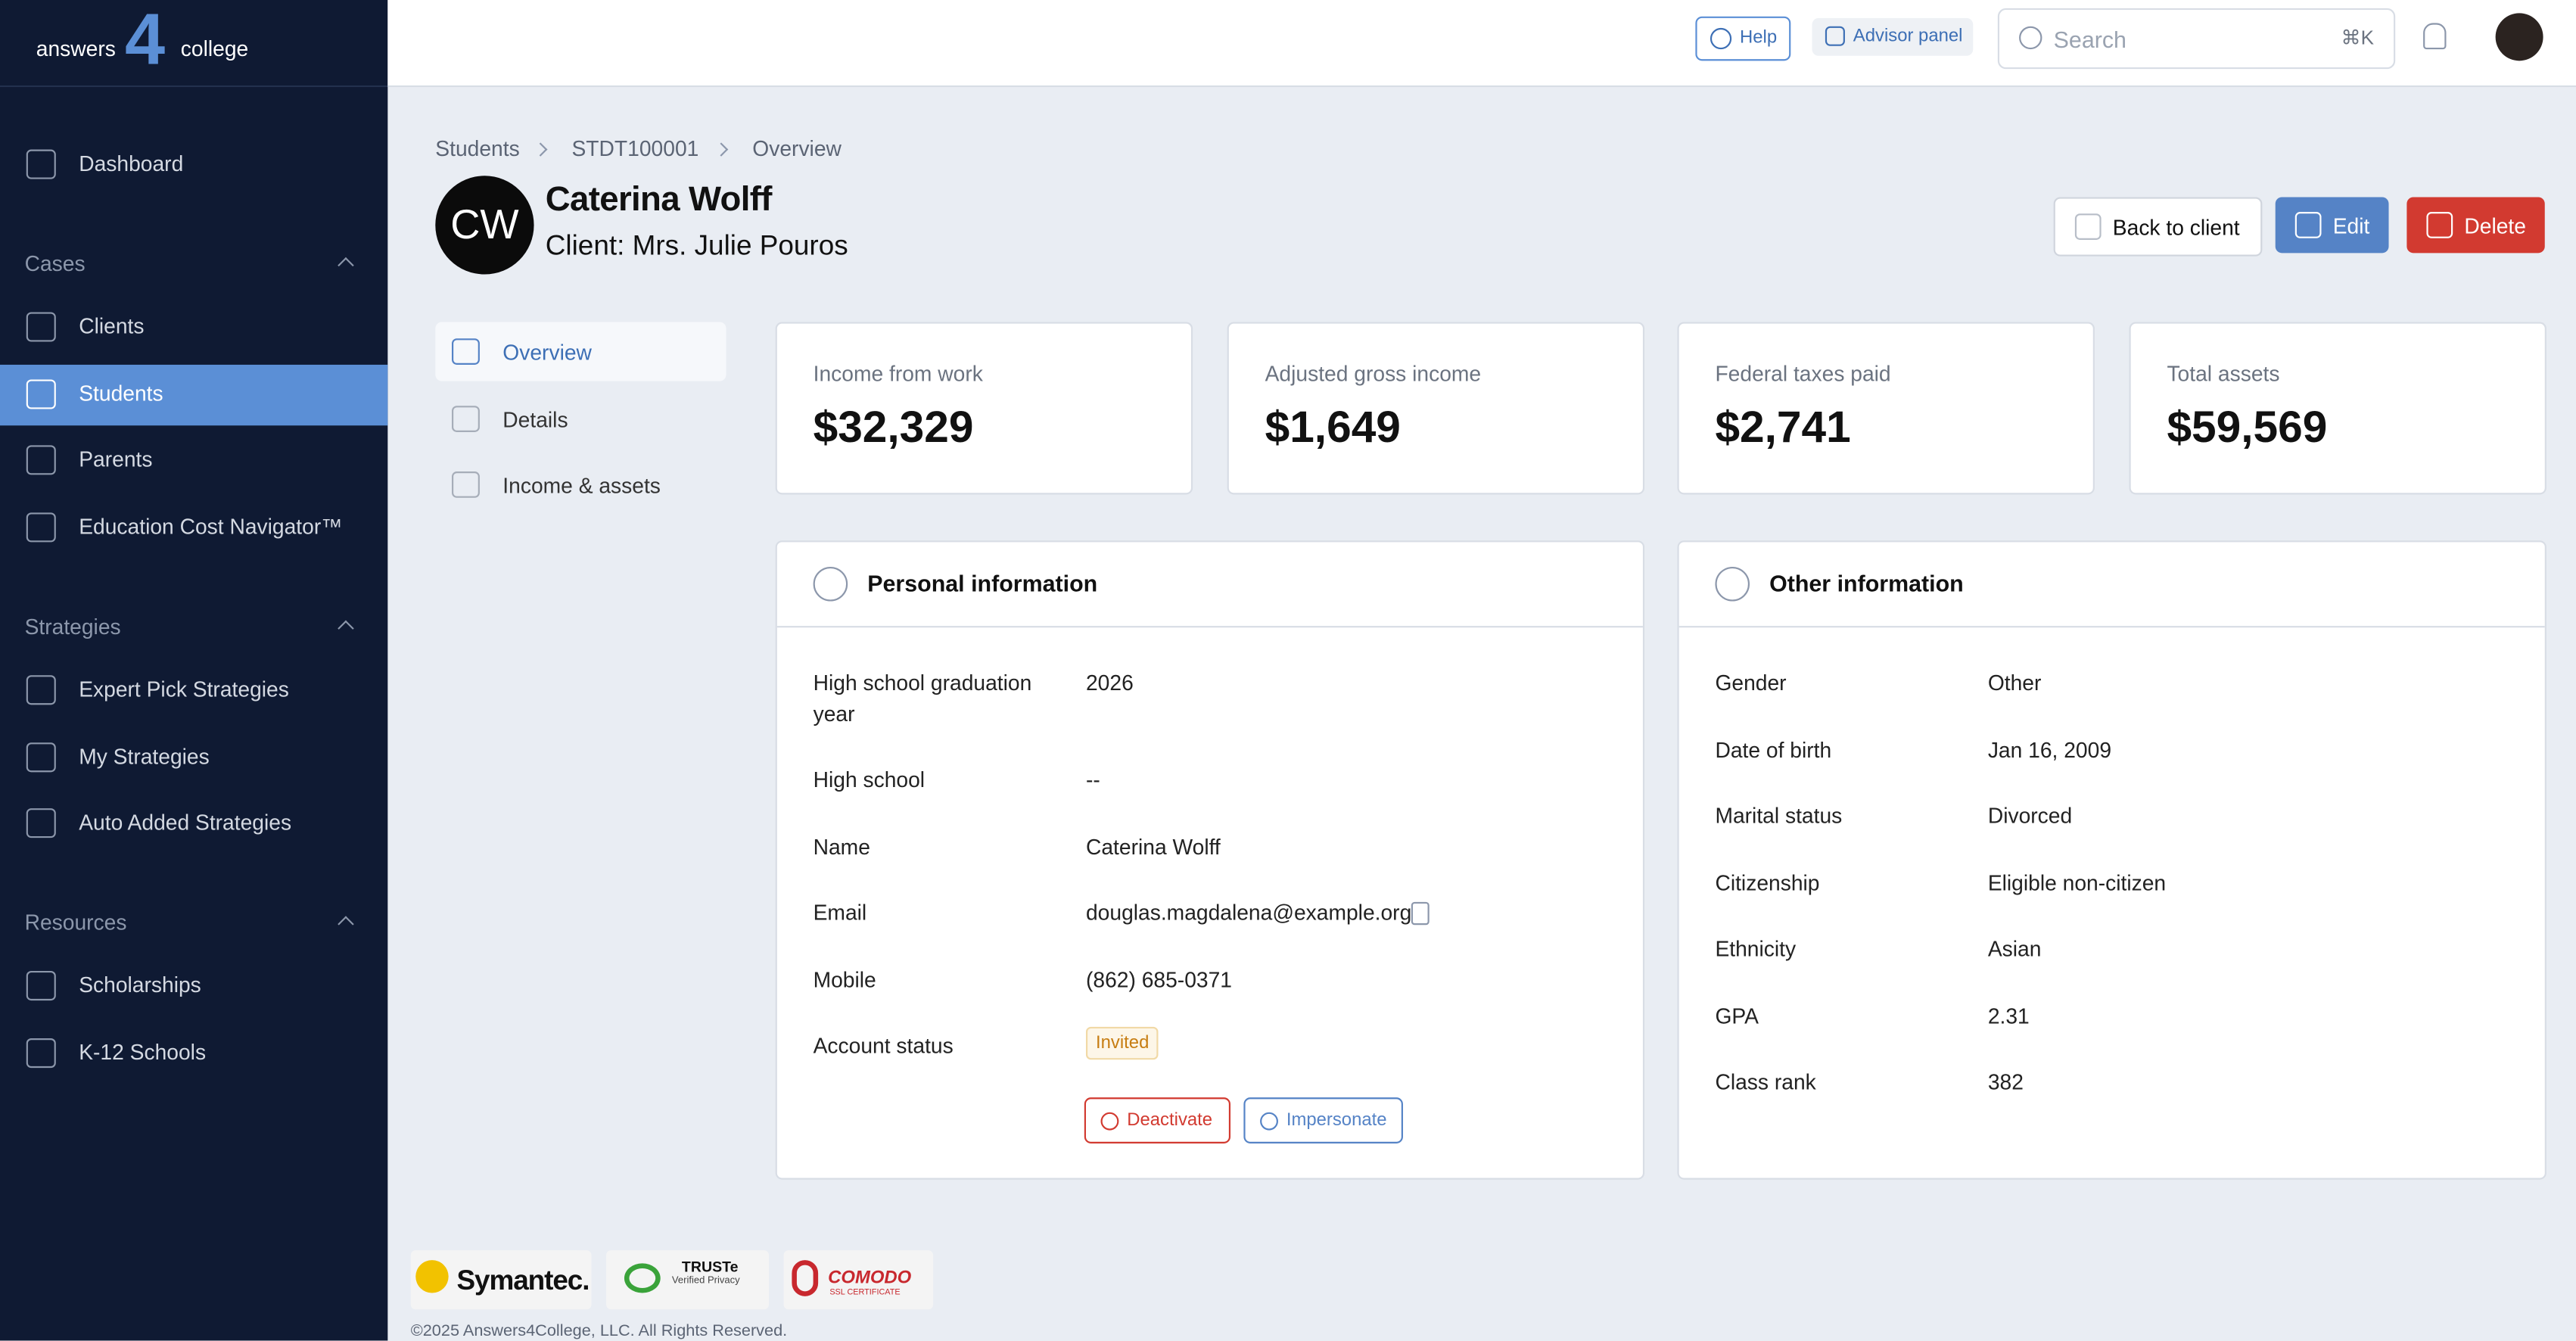  What do you see at coordinates (2014, 682) in the screenshot?
I see `row-value: Other` at bounding box center [2014, 682].